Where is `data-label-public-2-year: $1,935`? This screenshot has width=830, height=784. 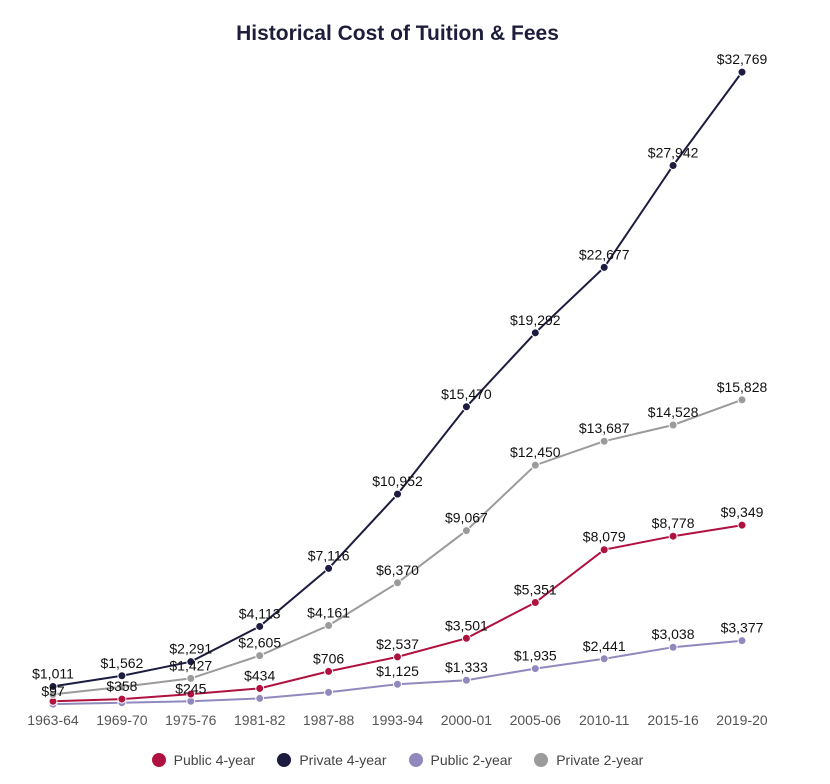
data-label-public-2-year: $1,935 is located at coordinates (535, 656).